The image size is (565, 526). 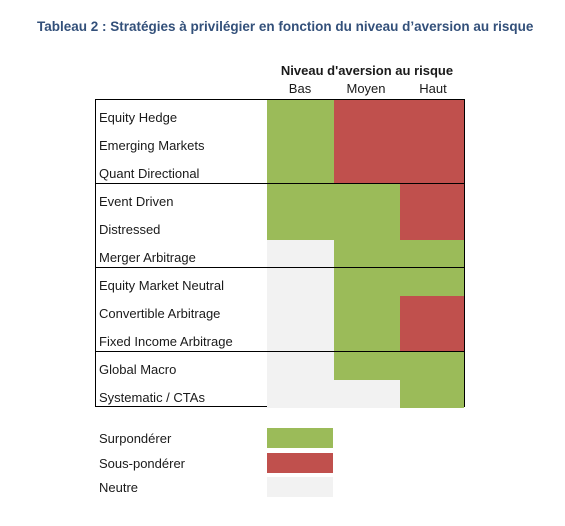 I want to click on column-group-header: Niveau d'aversion au risque, so click(x=367, y=70).